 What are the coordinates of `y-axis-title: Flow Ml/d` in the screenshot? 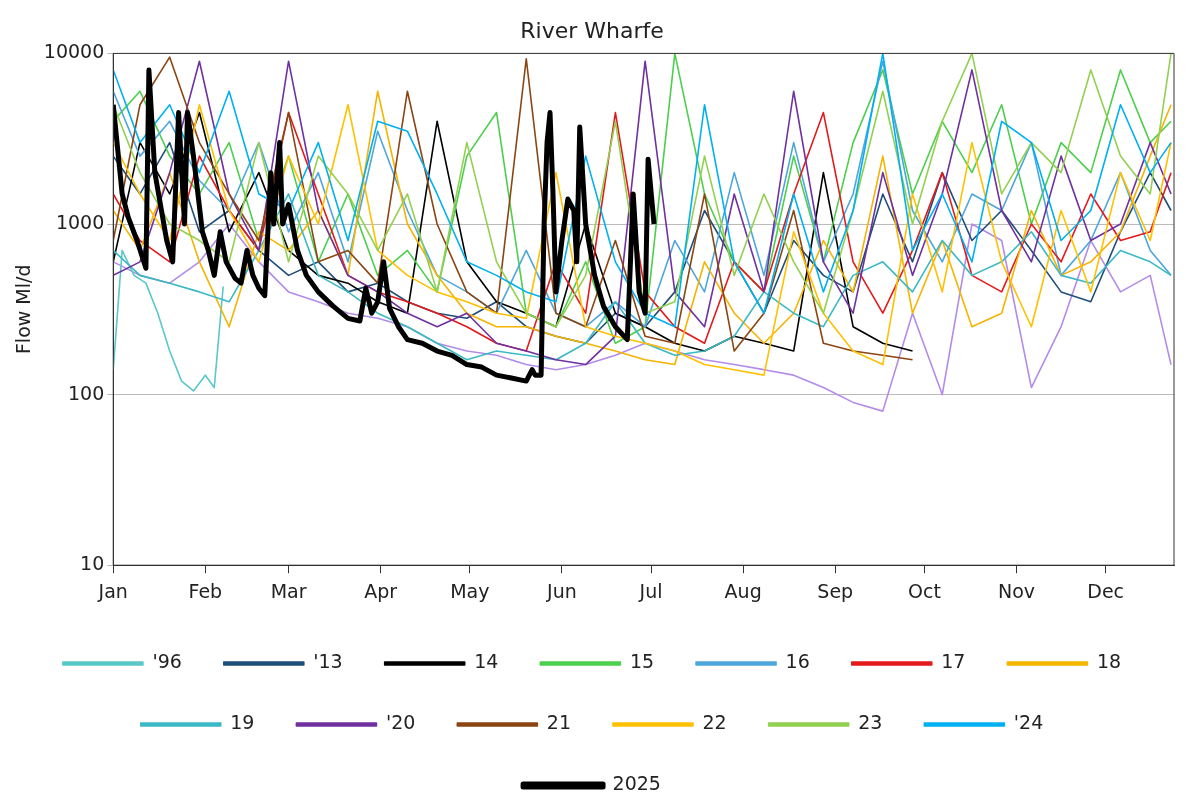 It's located at (23, 309).